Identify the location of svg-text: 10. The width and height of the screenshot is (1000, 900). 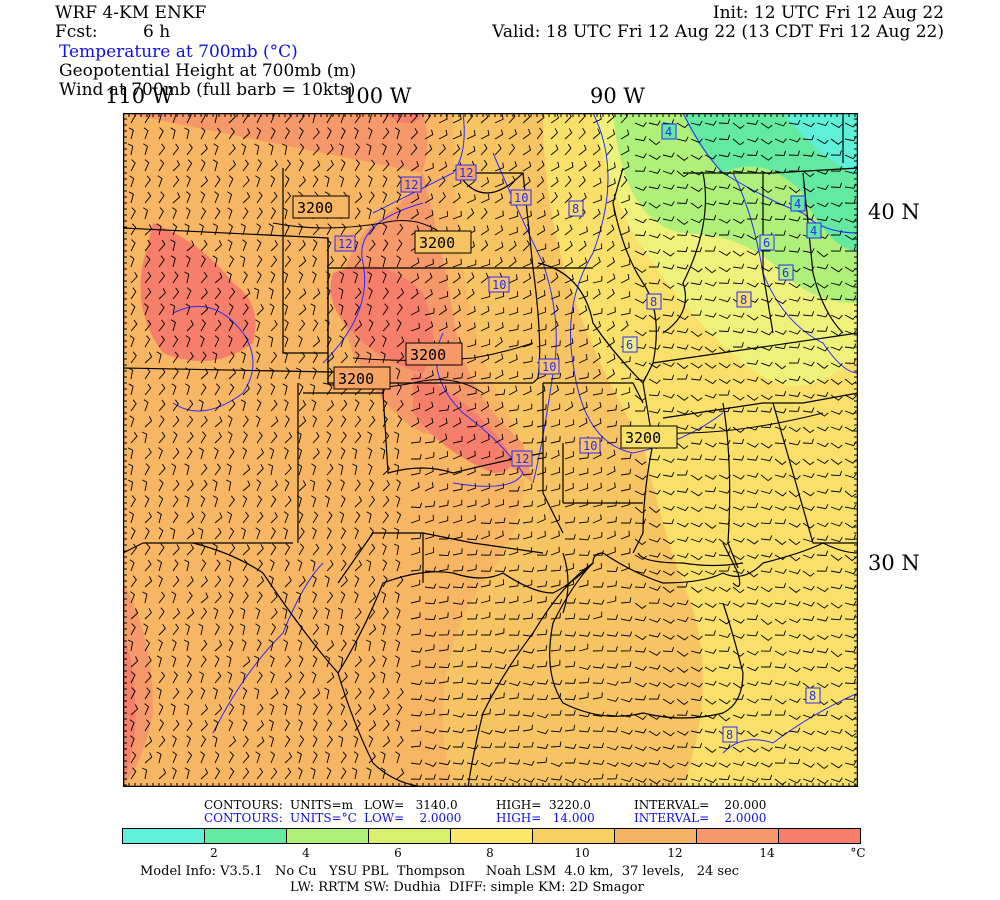
(590, 446).